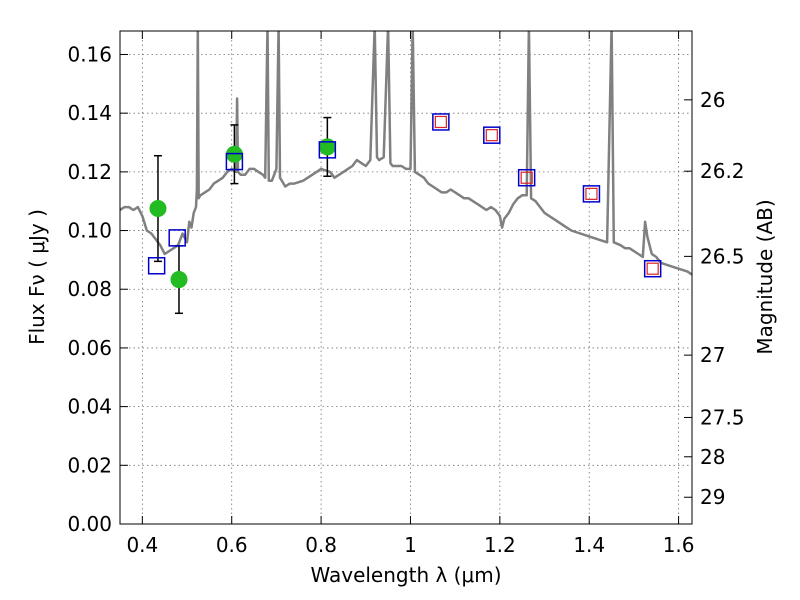  Describe the element at coordinates (712, 100) in the screenshot. I see `right-tick-label: 26` at that location.